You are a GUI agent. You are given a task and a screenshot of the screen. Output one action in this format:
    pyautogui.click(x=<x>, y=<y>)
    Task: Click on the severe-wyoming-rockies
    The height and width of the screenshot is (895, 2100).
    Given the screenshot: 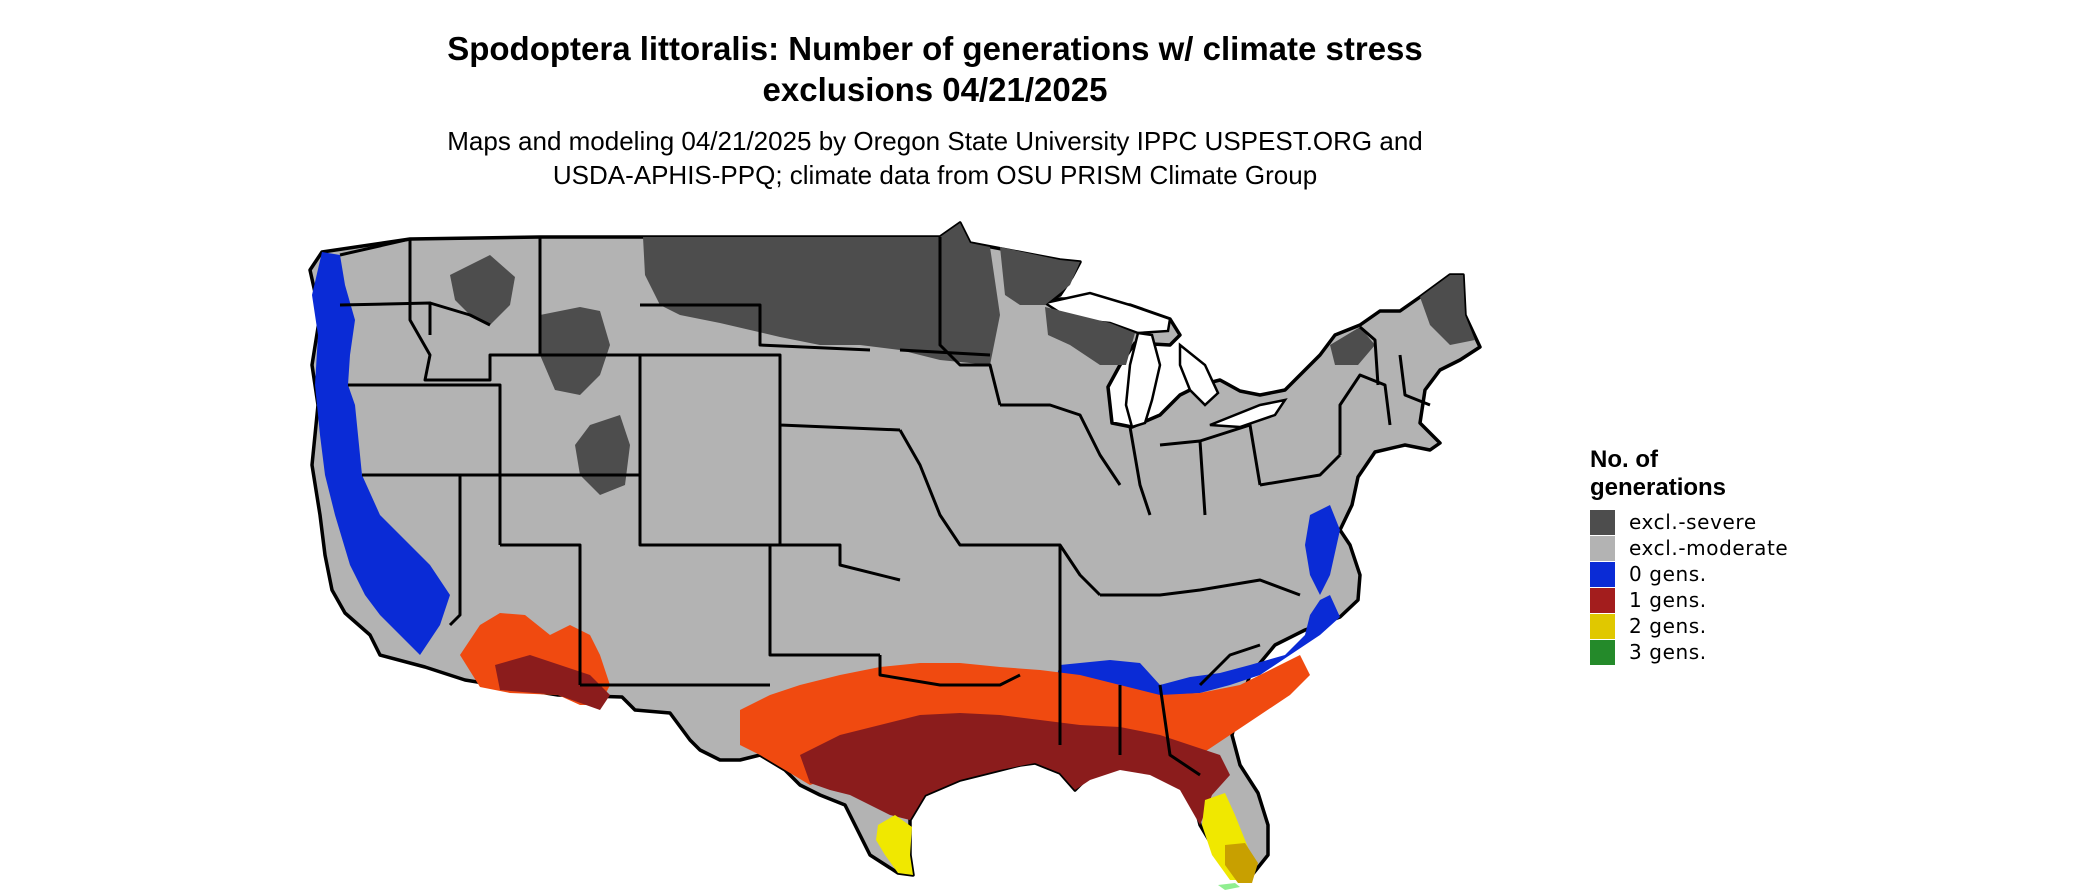 What is the action you would take?
    pyautogui.click(x=575, y=351)
    